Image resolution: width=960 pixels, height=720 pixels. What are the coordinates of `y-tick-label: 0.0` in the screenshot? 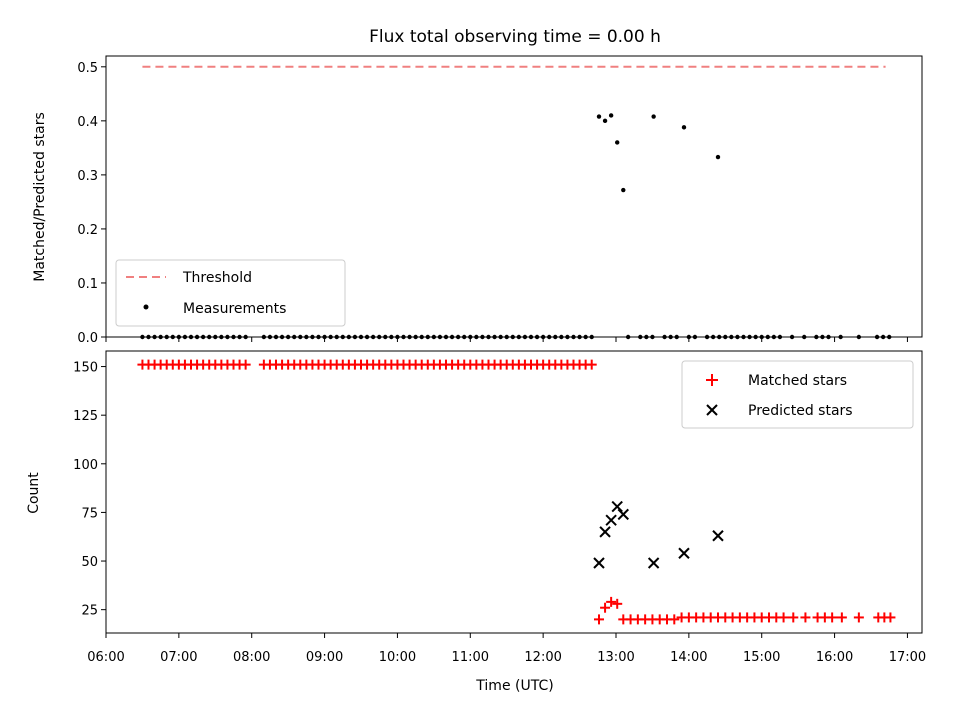 It's located at (87, 338).